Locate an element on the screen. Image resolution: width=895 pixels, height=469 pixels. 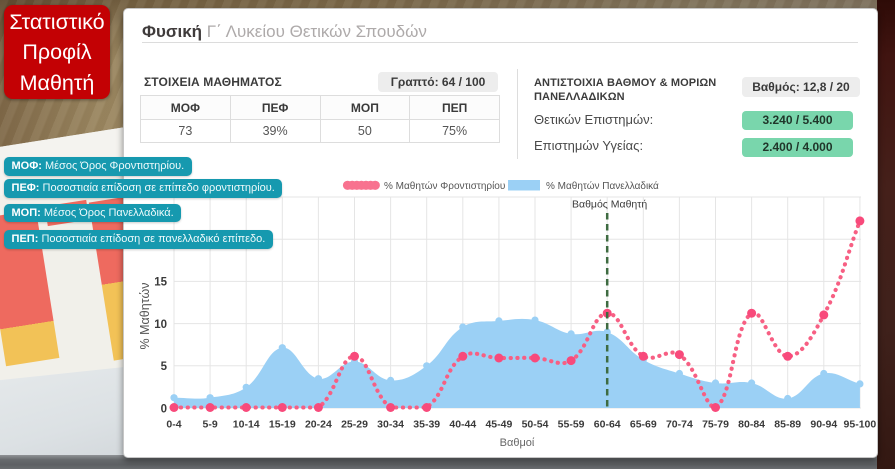
svg-text: 0 is located at coordinates (164, 409).